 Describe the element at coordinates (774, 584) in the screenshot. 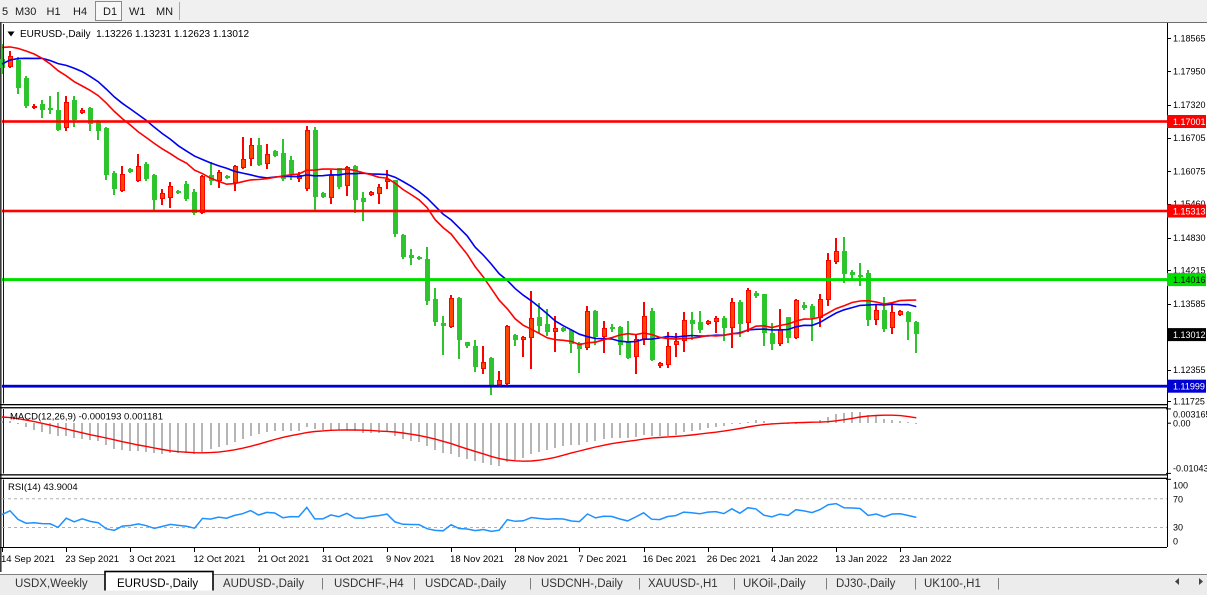

I see `svg-text: UKOil-,Daily` at that location.